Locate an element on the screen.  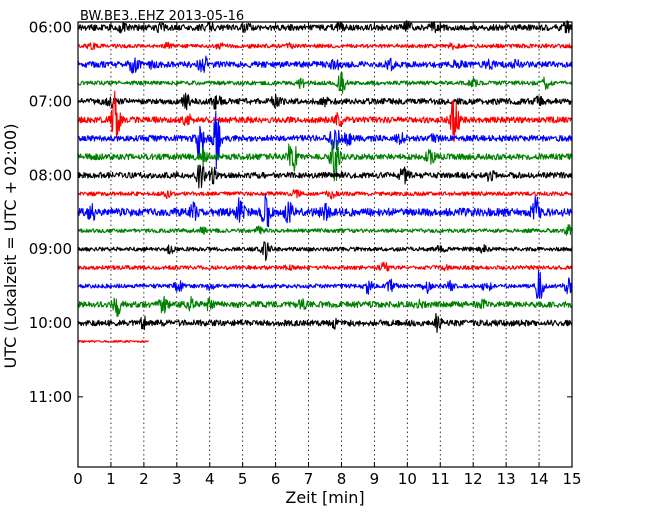
x-tick-label: 13 is located at coordinates (506, 479).